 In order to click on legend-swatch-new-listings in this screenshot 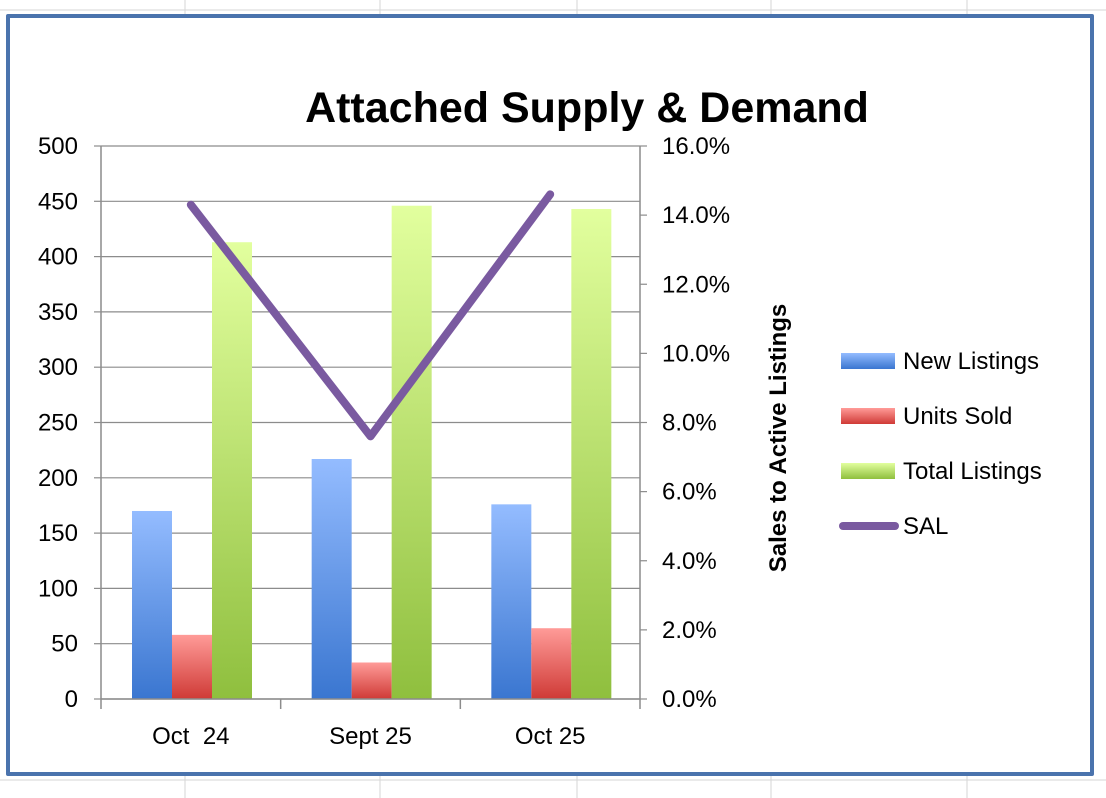, I will do `click(868, 361)`.